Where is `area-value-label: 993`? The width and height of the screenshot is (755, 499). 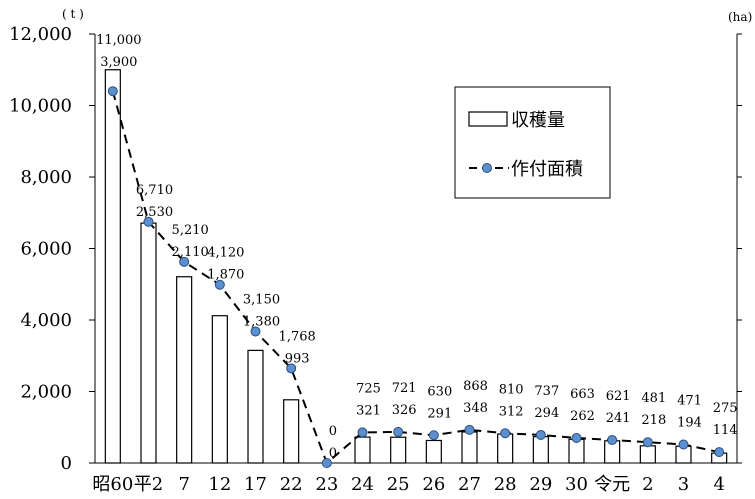
area-value-label: 993 is located at coordinates (297, 358).